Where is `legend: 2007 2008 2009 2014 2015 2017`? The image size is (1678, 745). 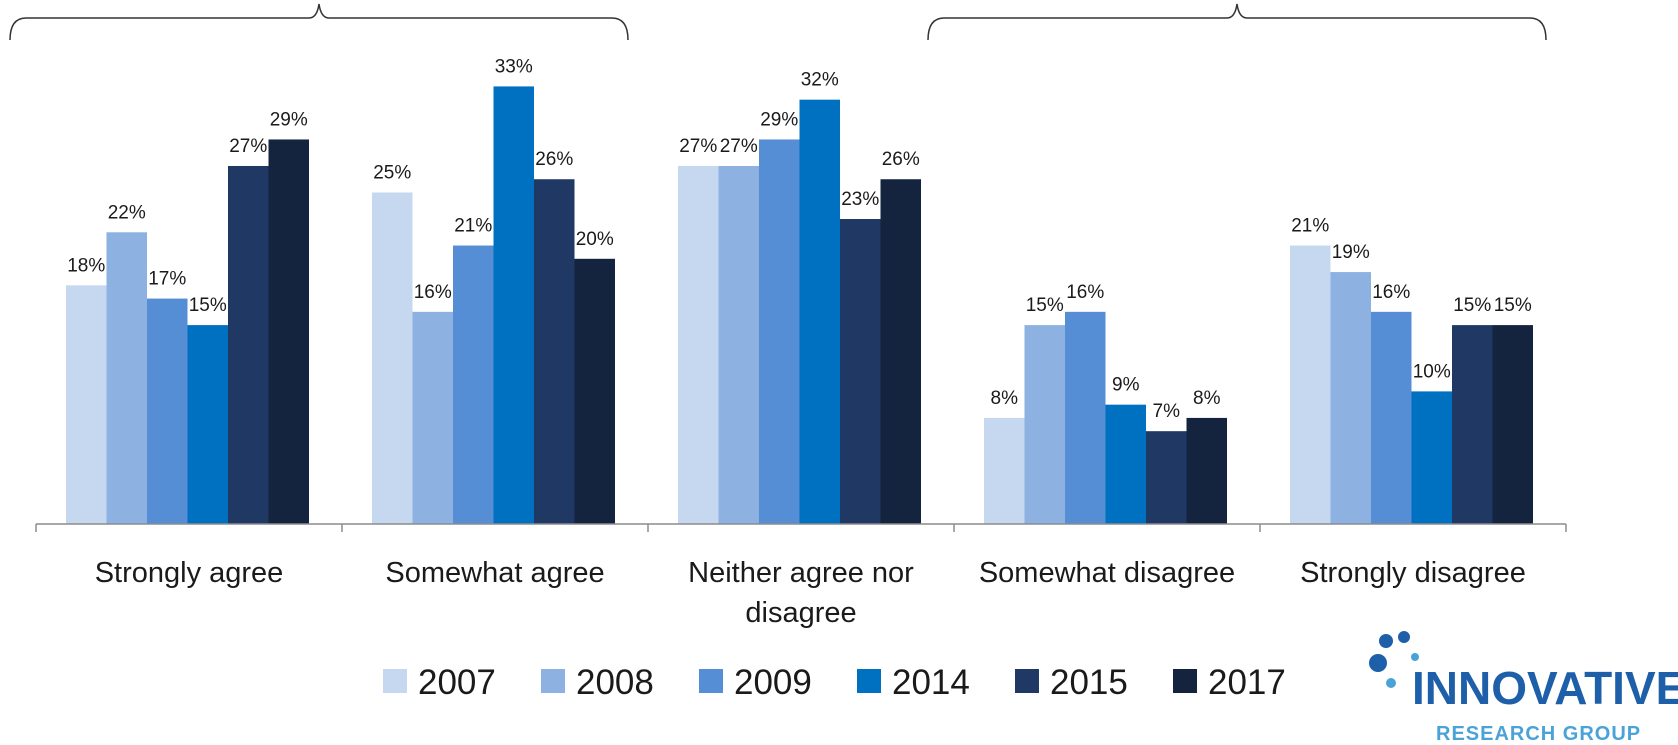 legend: 2007 2008 2009 2014 2015 2017 is located at coordinates (834, 682).